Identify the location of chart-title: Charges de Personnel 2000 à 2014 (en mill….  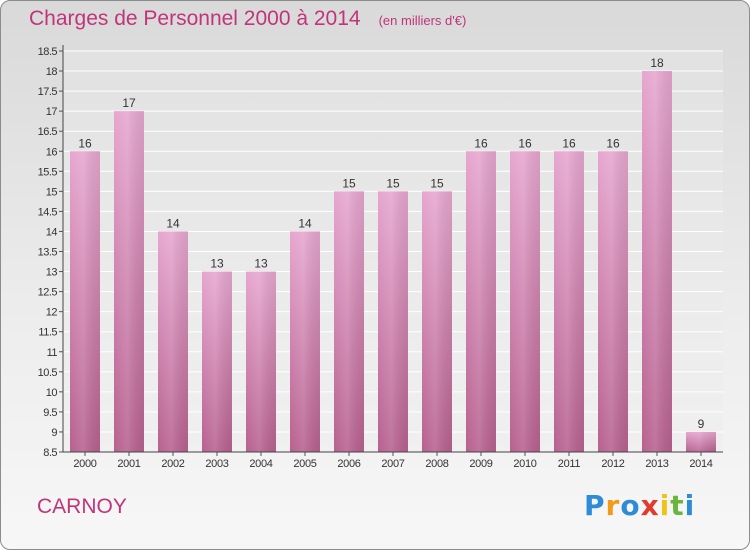
(247, 19).